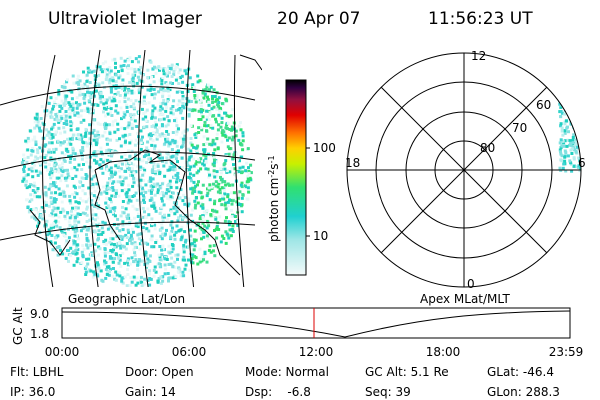 The height and width of the screenshot is (400, 600). I want to click on alt-tick: 1.8, so click(39, 334).